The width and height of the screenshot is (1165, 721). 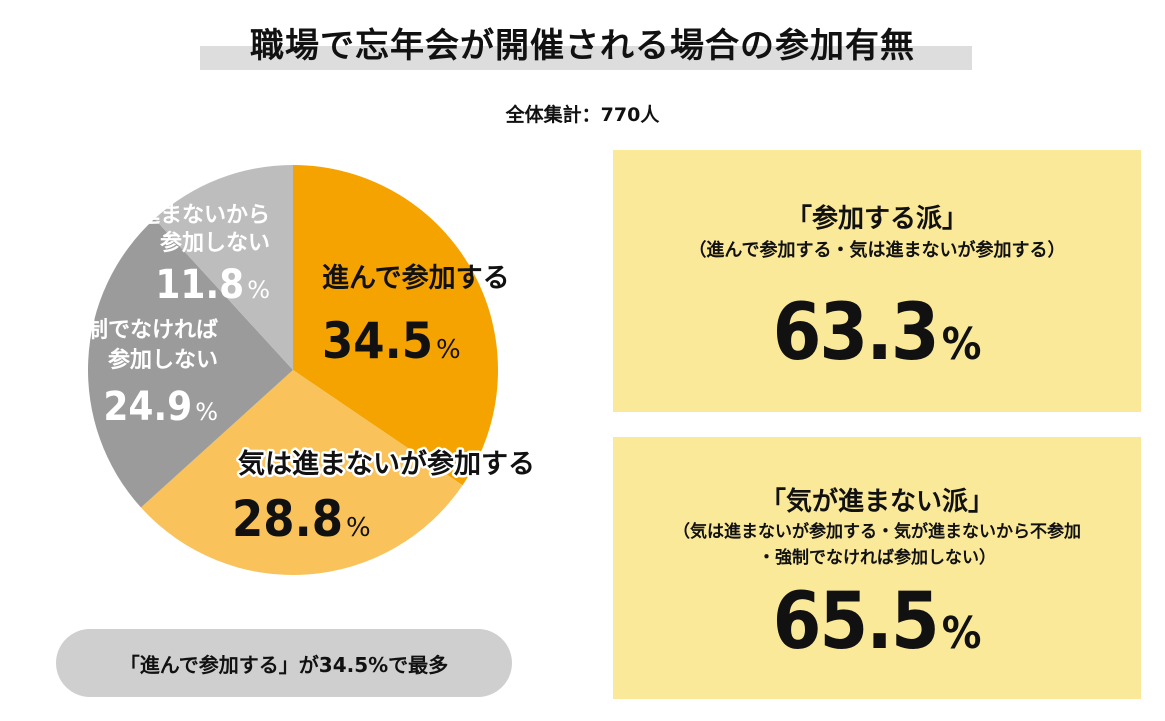 I want to click on slice-value-number: 24.9, so click(x=147, y=407).